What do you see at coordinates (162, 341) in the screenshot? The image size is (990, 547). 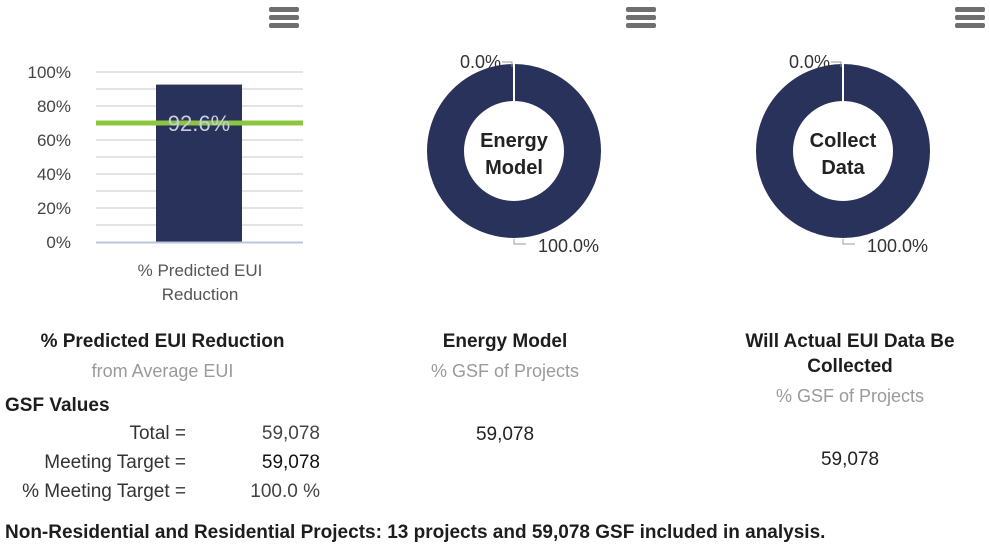 I see `left-panel-title: % Predicted EUI Reduction` at bounding box center [162, 341].